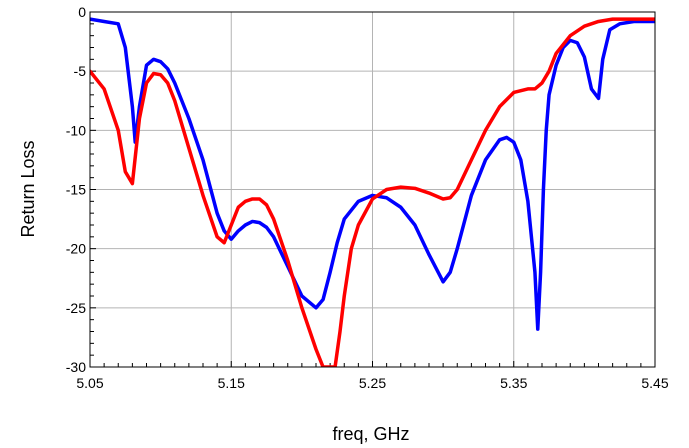 The width and height of the screenshot is (689, 448). I want to click on x-tick-label: 5.45, so click(654, 383).